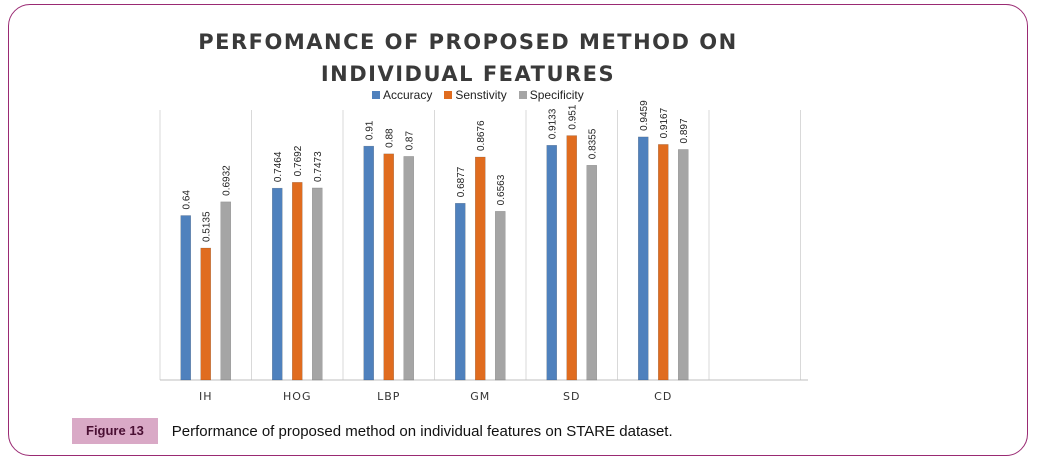  Describe the element at coordinates (408, 95) in the screenshot. I see `legend-label-accuracy: Accuracy` at that location.